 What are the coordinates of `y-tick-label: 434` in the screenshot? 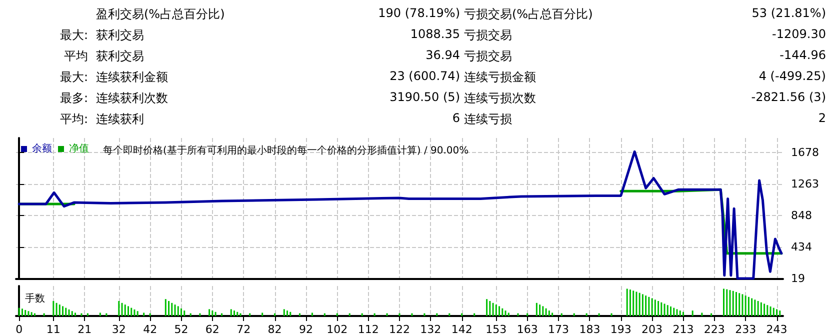 It's located at (801, 247).